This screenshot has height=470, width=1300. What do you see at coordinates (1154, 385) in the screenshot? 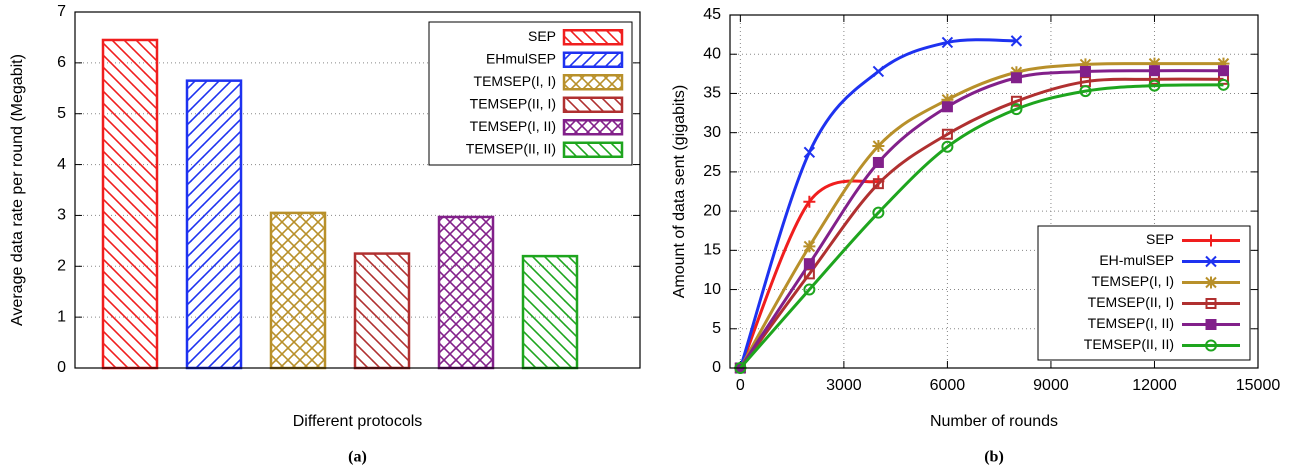
I see `x-tick-label: 12000` at bounding box center [1154, 385].